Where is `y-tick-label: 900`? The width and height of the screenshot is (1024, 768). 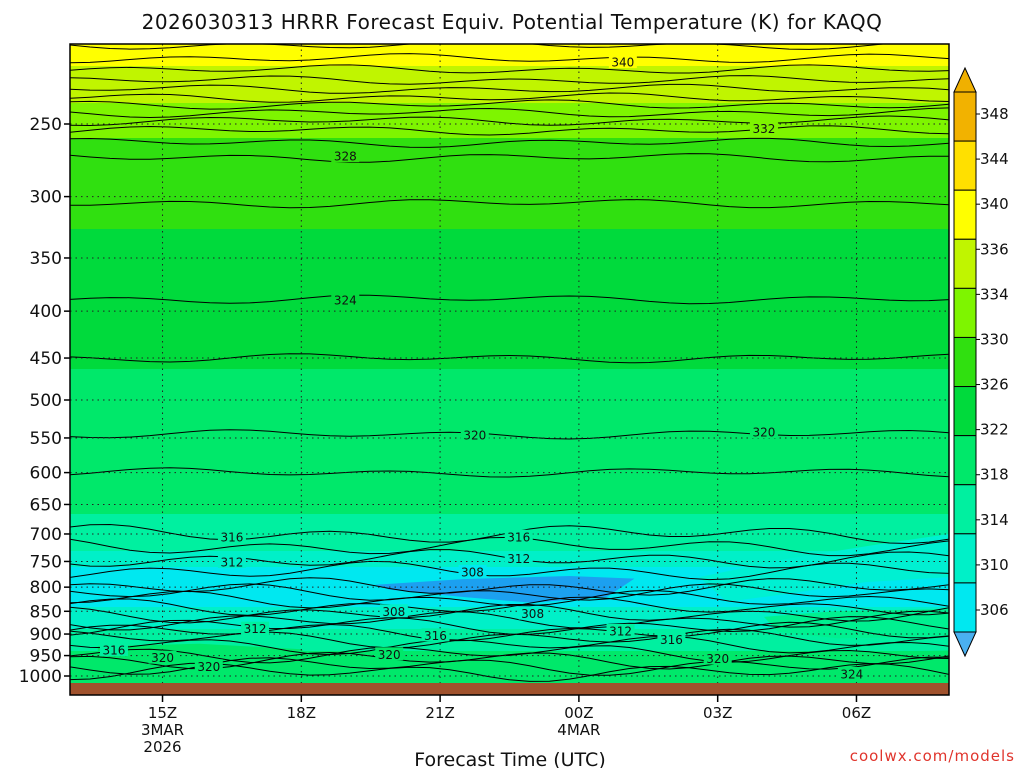 y-tick-label: 900 is located at coordinates (46, 635).